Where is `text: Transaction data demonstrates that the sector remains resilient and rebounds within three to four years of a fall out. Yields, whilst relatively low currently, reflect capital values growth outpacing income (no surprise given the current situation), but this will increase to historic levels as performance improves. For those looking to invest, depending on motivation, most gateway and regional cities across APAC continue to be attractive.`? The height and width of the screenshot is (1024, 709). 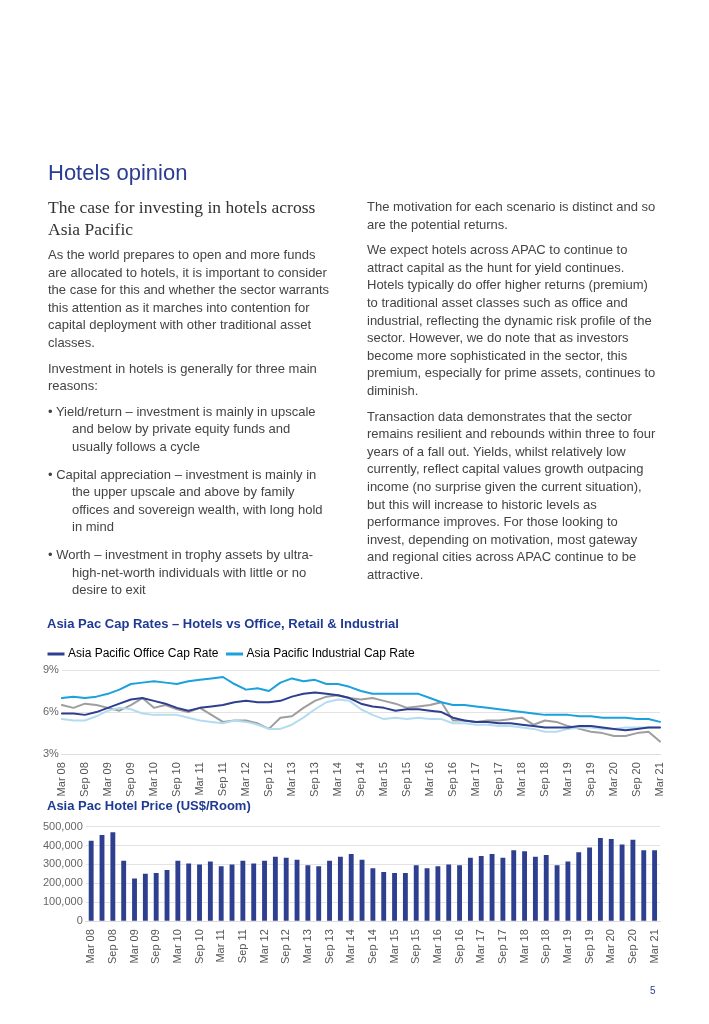
text: Transaction data demonstrates that the sector remains resilient and rebounds within three to four years of a fall out. Yields, whilst relatively low currently, reflect capital values growth outpacing income (no surprise given the current situation), but this will increase to historic levels as performance improves. For those looking to invest, depending on motivation, most gateway and regional cities across APAC continue to be attractive. is located at coordinates (511, 495).